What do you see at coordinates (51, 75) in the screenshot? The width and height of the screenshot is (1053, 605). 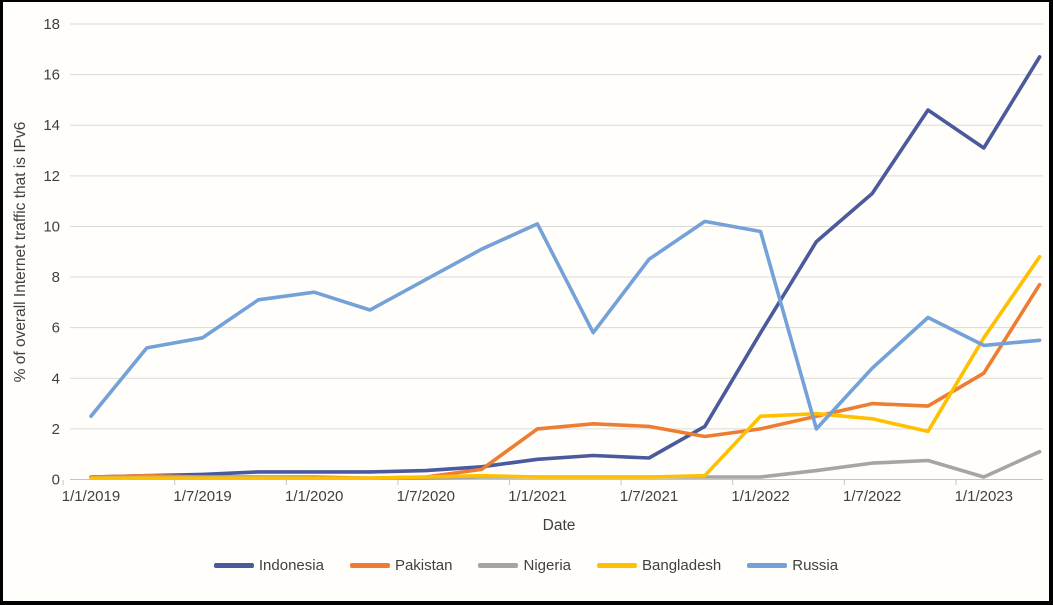 I see `y-tick-label: 16` at bounding box center [51, 75].